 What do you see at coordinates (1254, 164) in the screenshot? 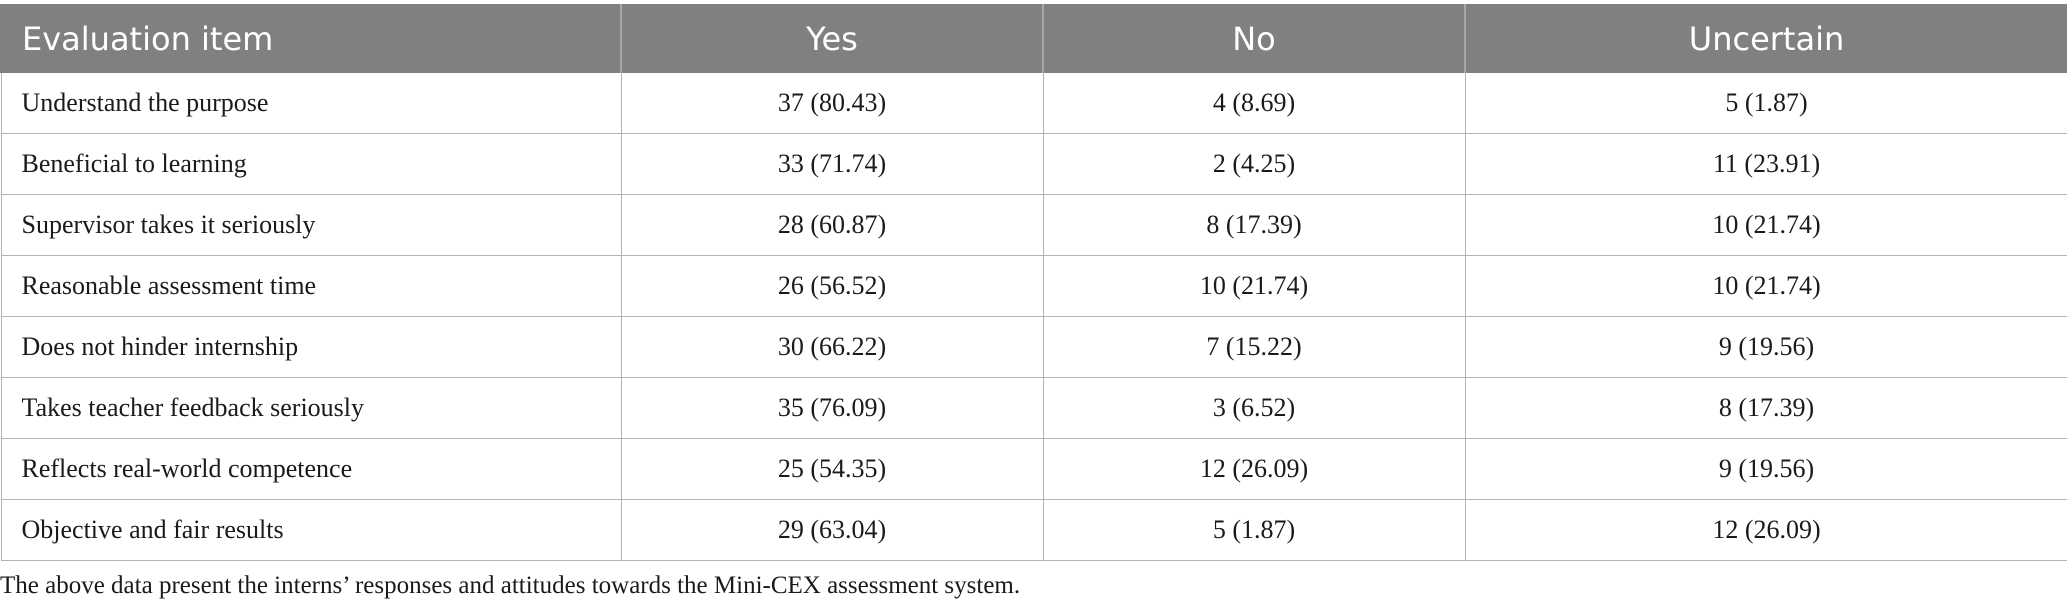
I see `cell-no: 2 (4.25)` at bounding box center [1254, 164].